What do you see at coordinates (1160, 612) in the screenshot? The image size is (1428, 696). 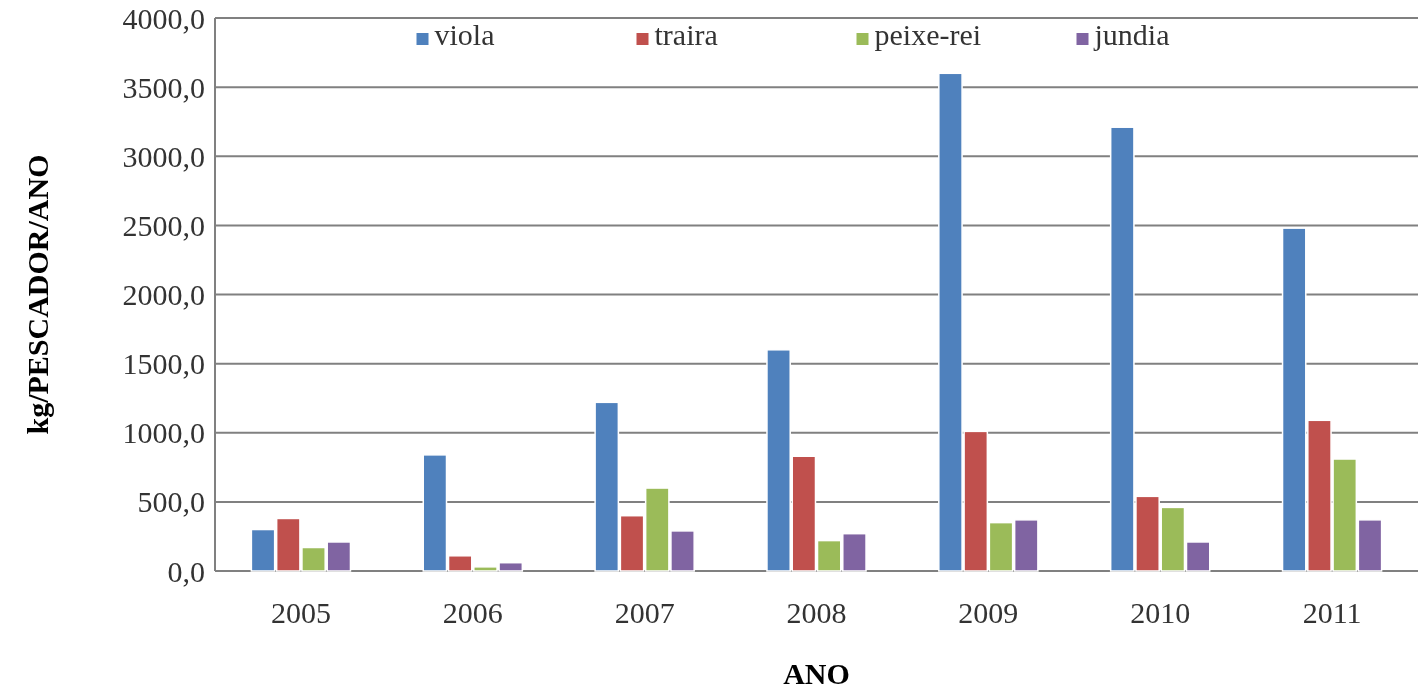 I see `x-tick-label: 2010` at bounding box center [1160, 612].